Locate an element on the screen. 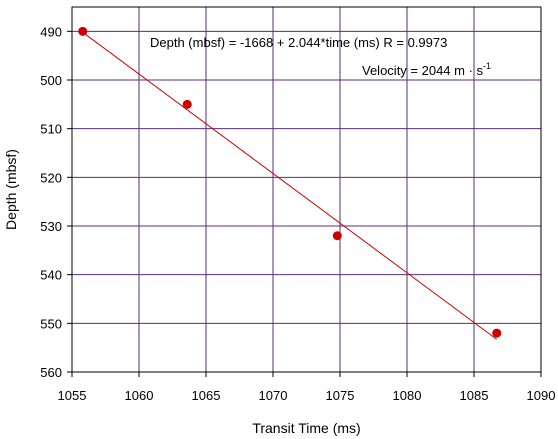  x-tick-label: 1065 is located at coordinates (206, 395).